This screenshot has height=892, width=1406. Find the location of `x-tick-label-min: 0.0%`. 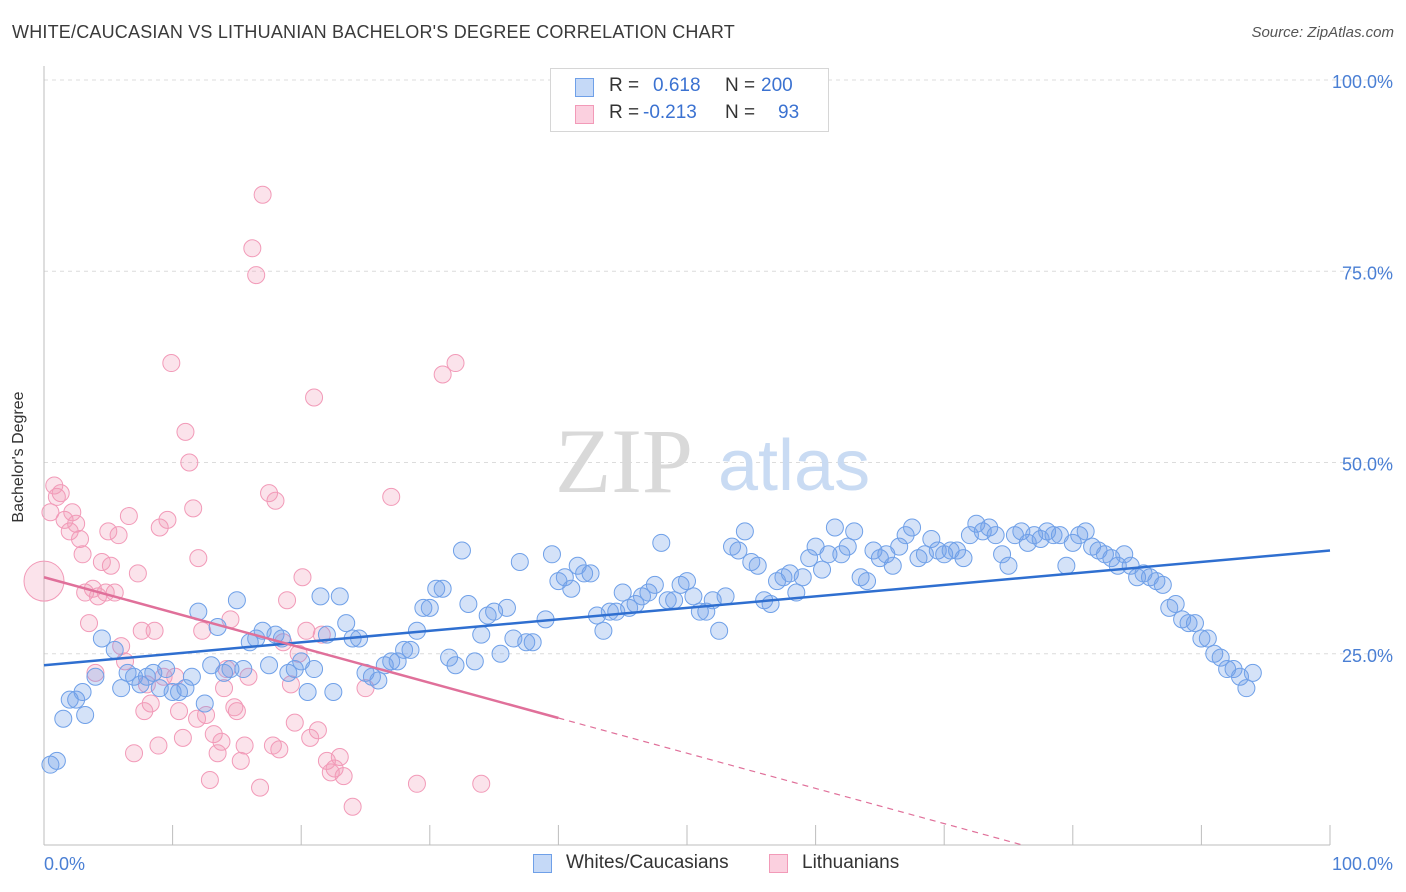

x-tick-label-min: 0.0% is located at coordinates (64, 864).